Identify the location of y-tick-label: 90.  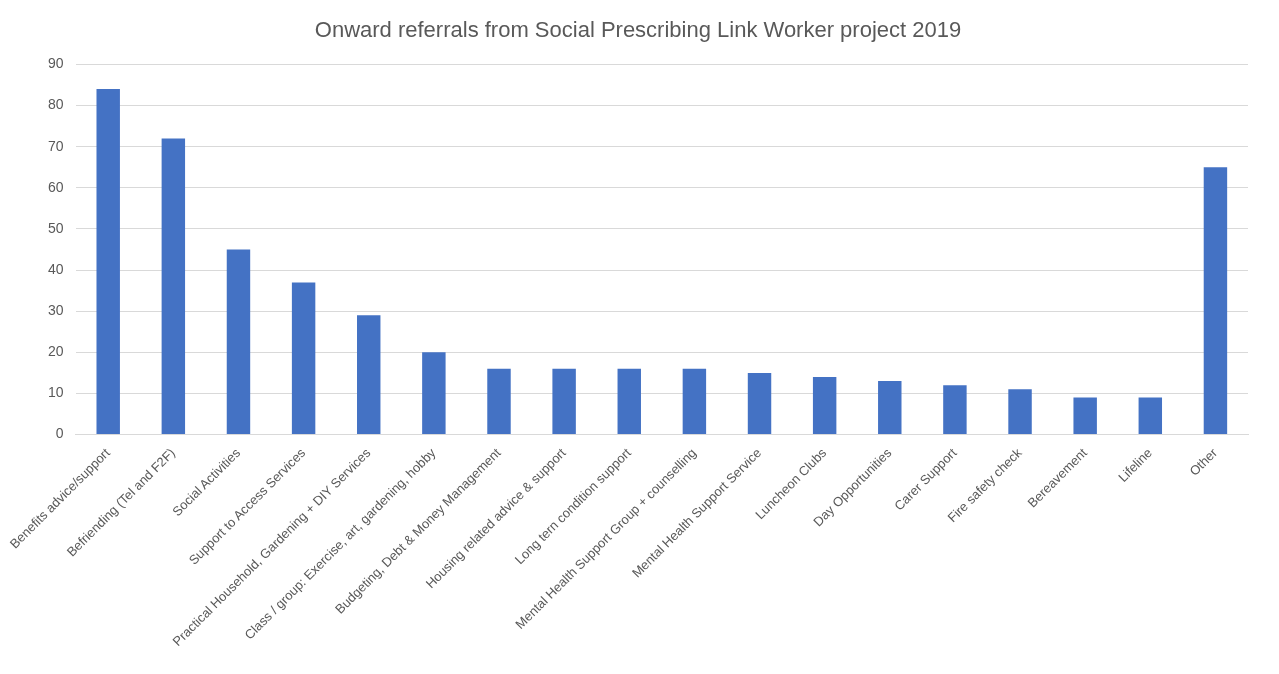
(56, 63).